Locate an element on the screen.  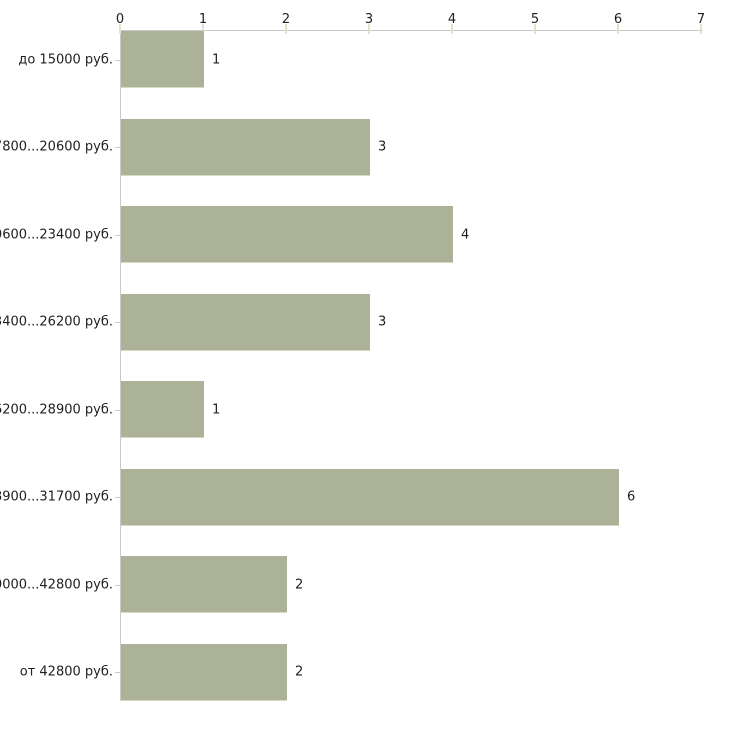
value-label: 4 is located at coordinates (465, 234).